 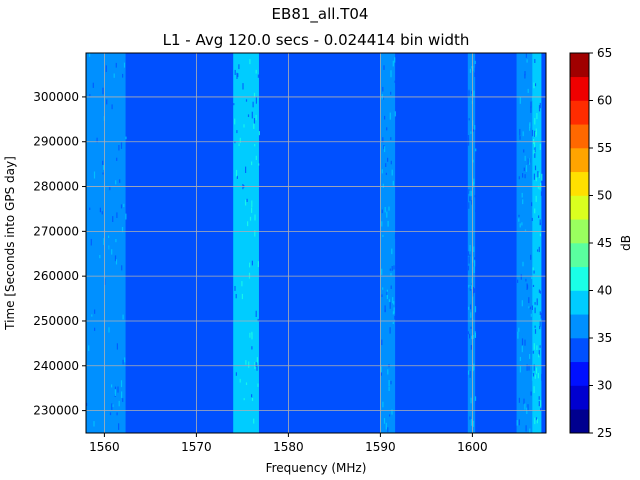 I want to click on x-axis-label: Frequency (MHz), so click(x=316, y=468).